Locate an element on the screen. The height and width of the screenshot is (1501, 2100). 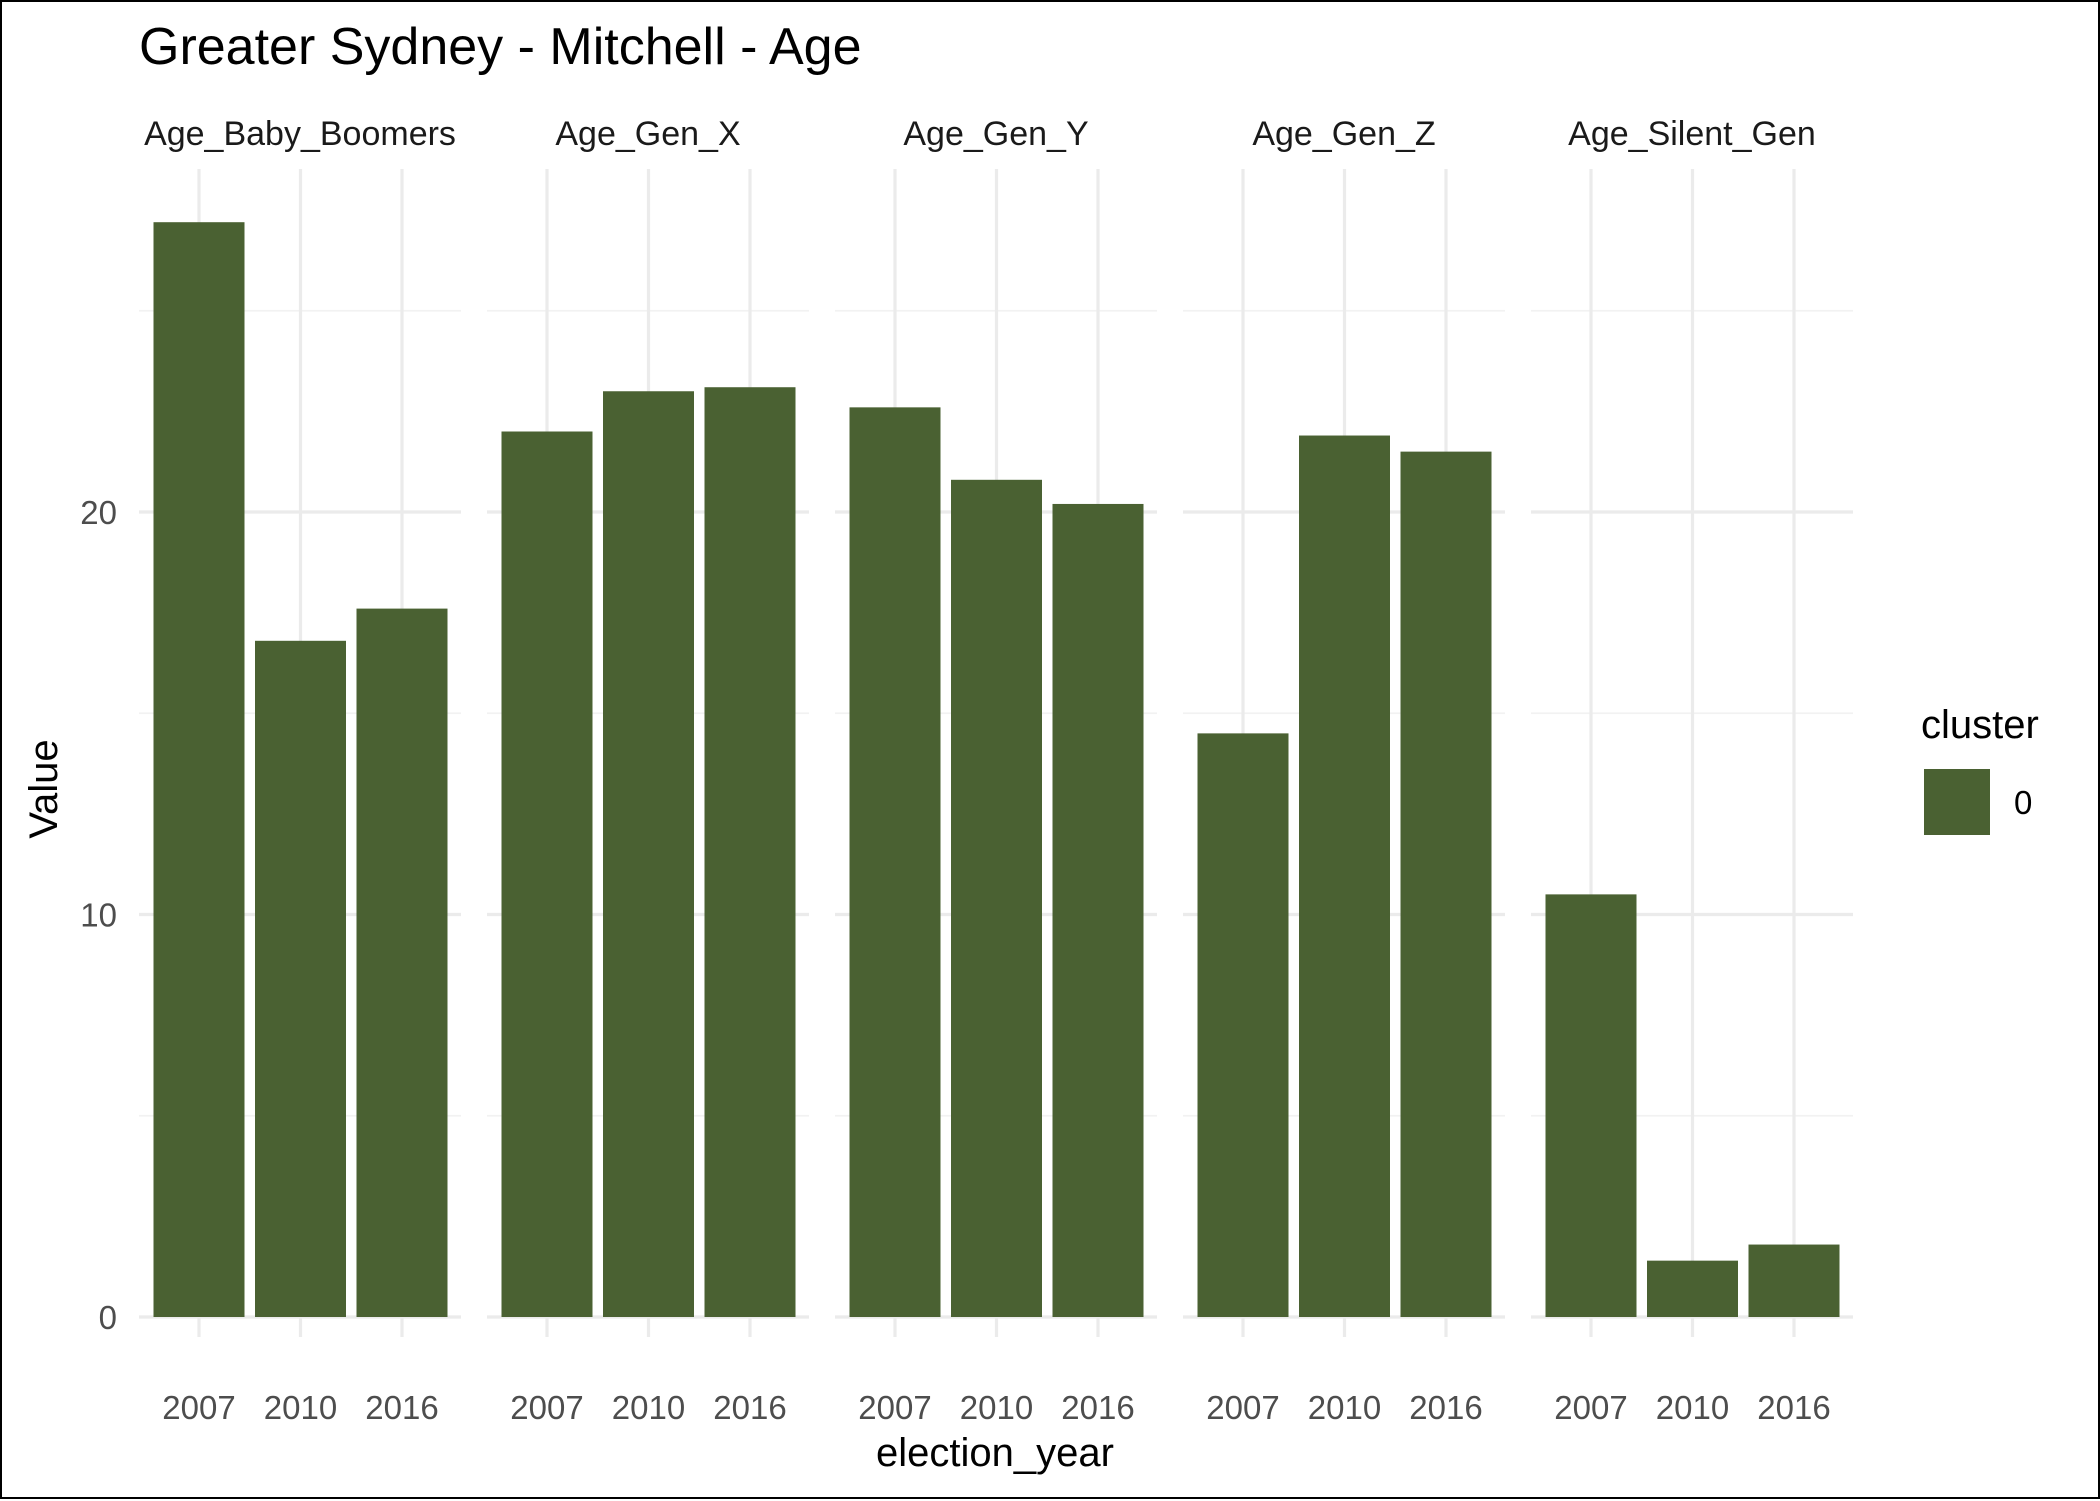
y-tick-label: 20 is located at coordinates (98, 512).